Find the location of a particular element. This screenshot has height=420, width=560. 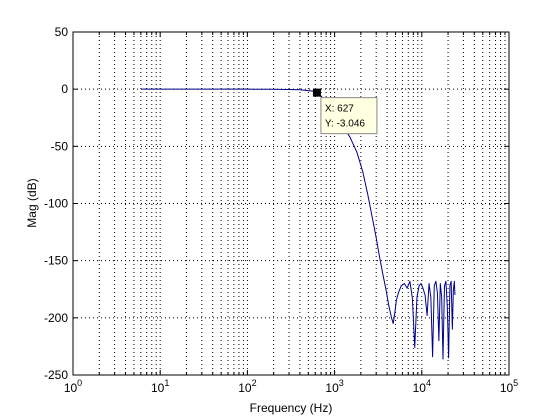

y-tick-label: -50 is located at coordinates (60, 146).